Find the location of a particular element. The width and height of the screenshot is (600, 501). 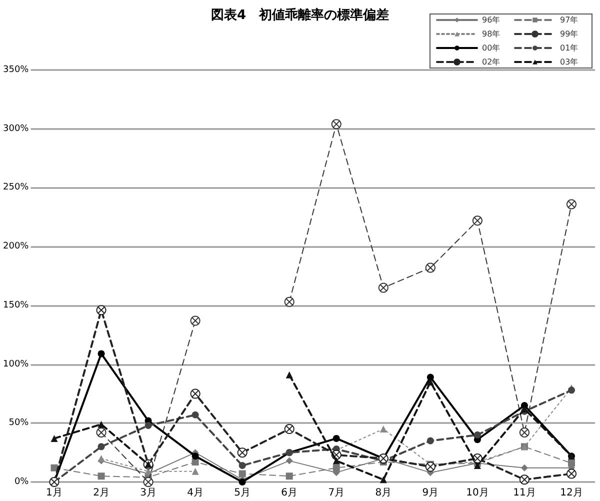

x-tick-label: 8月 is located at coordinates (383, 493).